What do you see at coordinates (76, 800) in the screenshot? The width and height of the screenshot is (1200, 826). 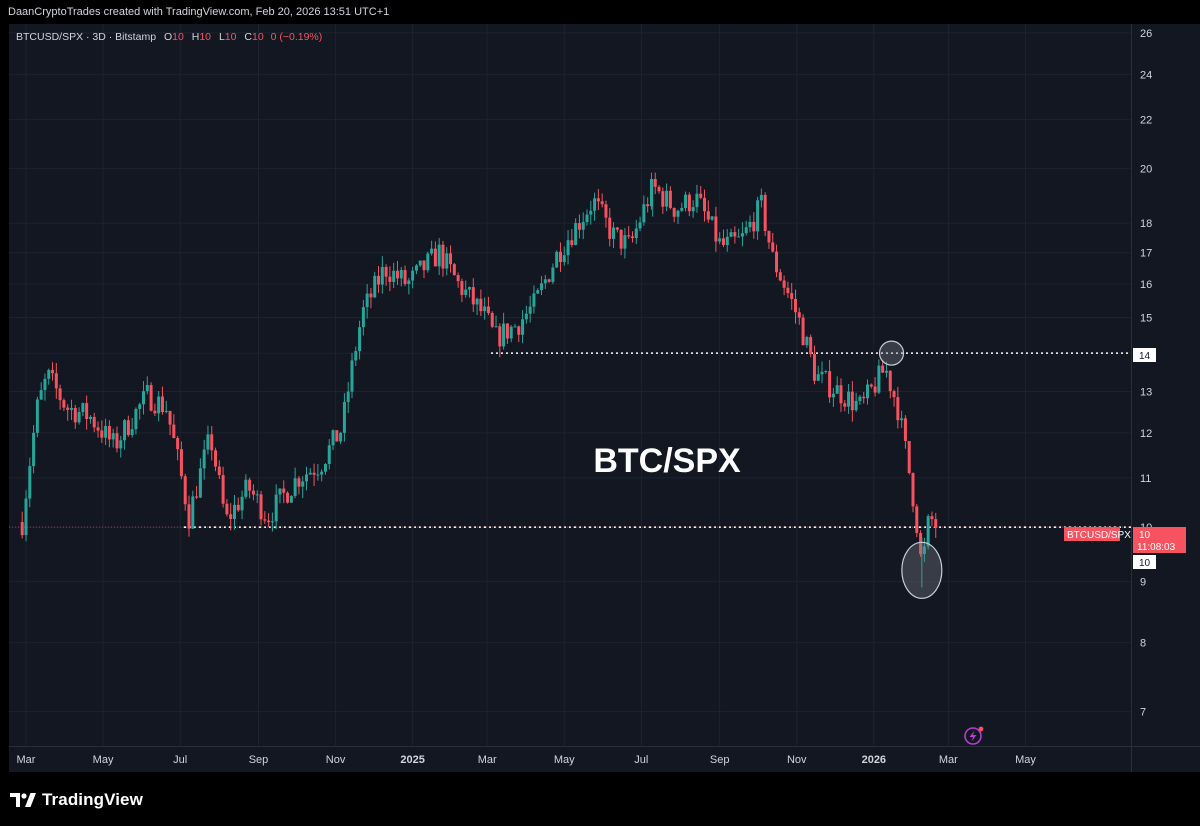 I see `tradingview-logo: TradingView` at bounding box center [76, 800].